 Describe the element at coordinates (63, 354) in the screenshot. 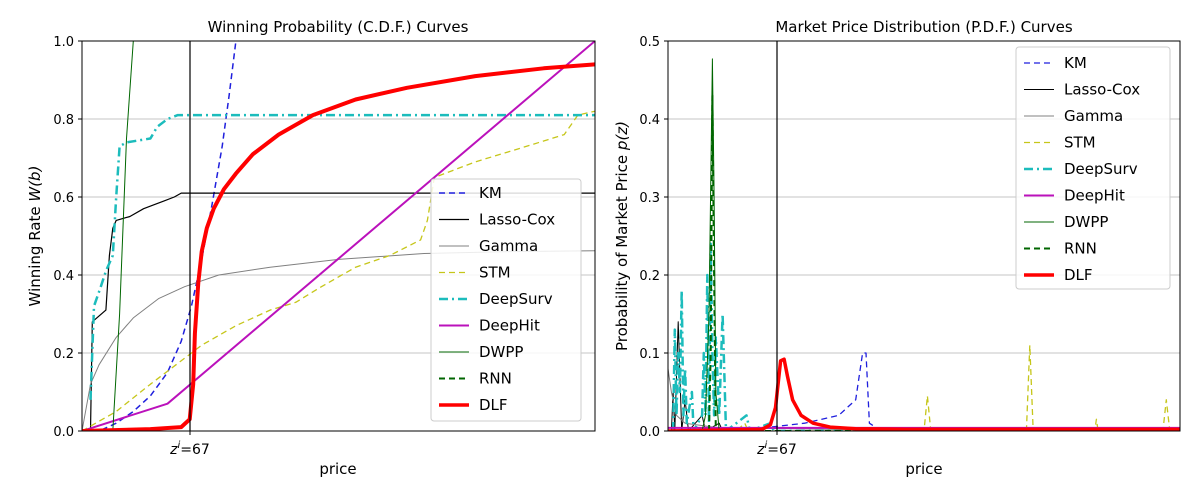

I see `cdf-ytick-label-1: 0.2` at that location.